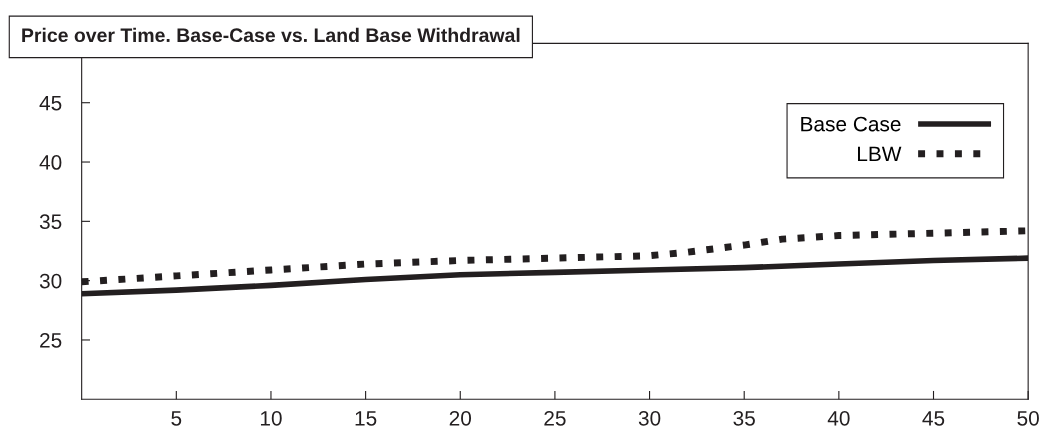 This screenshot has width=1047, height=434. I want to click on chart-title: Price over Time. Base-Case vs. Land Base Withdrawal, so click(271, 35).